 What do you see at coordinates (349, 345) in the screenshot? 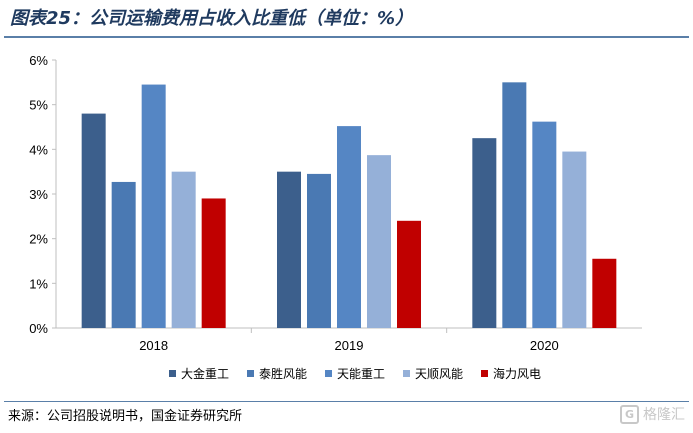
I see `x-tick-label: 2019` at bounding box center [349, 345].